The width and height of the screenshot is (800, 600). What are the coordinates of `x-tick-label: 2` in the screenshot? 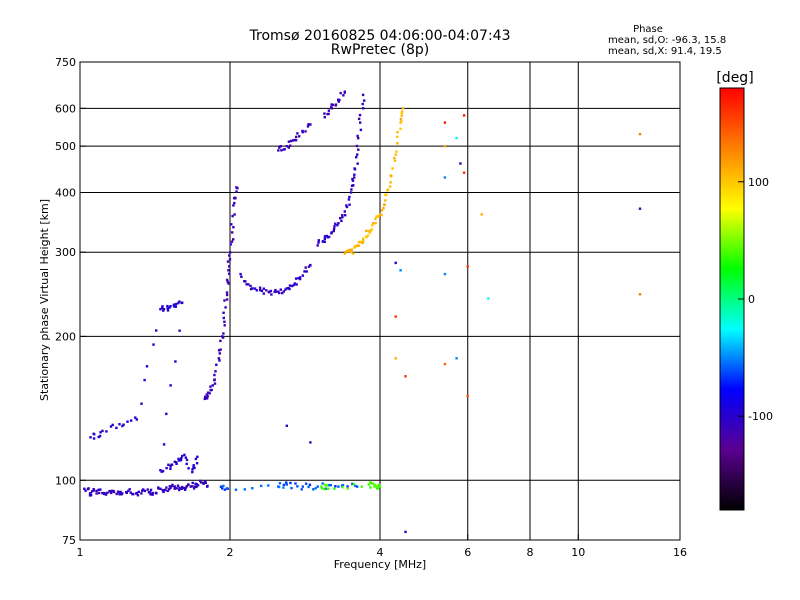 It's located at (230, 552).